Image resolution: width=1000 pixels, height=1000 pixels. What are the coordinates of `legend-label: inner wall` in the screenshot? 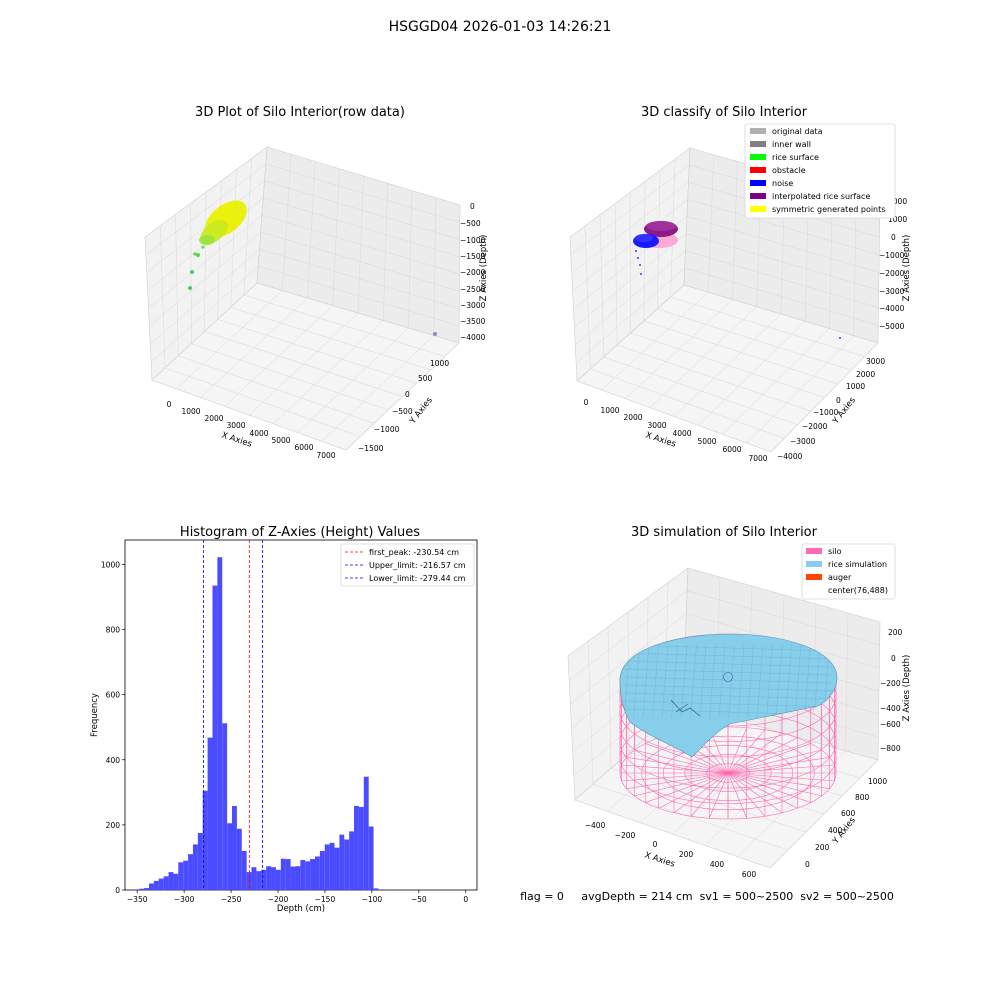 It's located at (791, 144).